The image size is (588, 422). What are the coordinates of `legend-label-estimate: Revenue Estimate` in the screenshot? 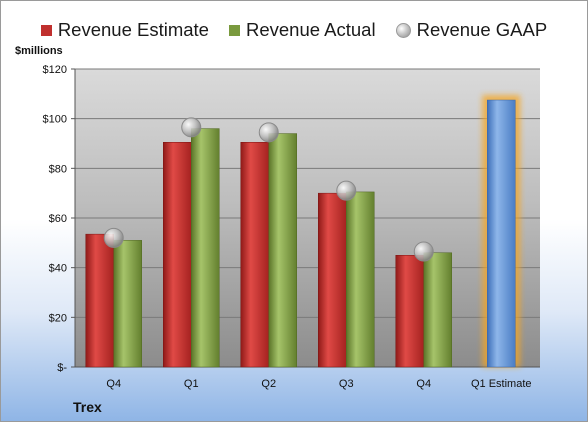 It's located at (133, 29).